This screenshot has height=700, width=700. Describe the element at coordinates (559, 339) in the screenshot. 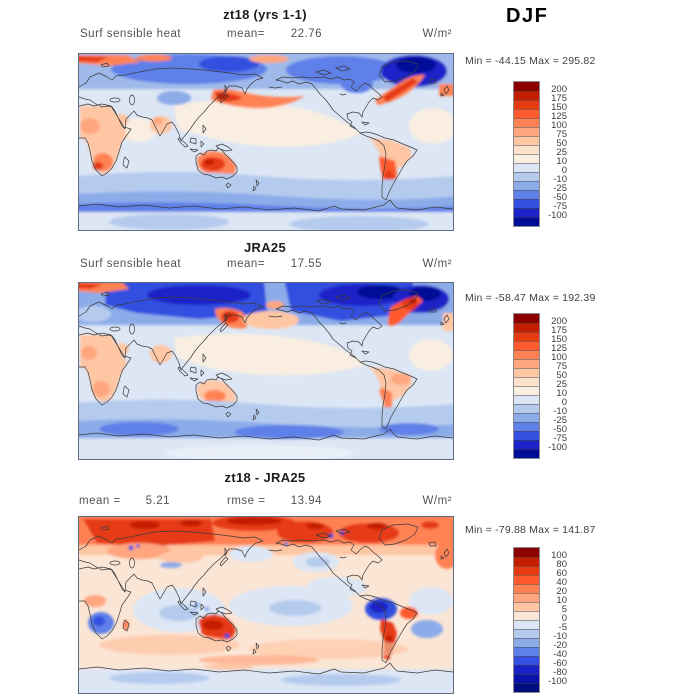

I see `colorbar-tick-label: 150` at that location.